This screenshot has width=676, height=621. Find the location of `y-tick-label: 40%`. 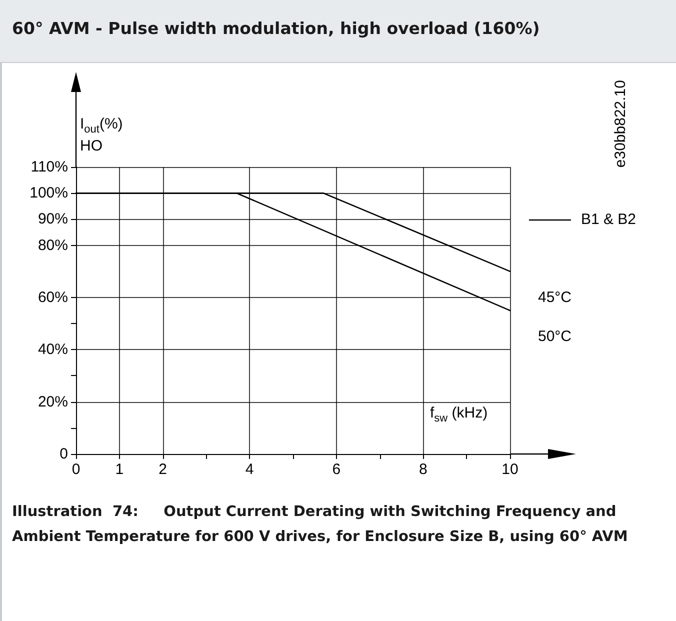

y-tick-label: 40% is located at coordinates (53, 349).